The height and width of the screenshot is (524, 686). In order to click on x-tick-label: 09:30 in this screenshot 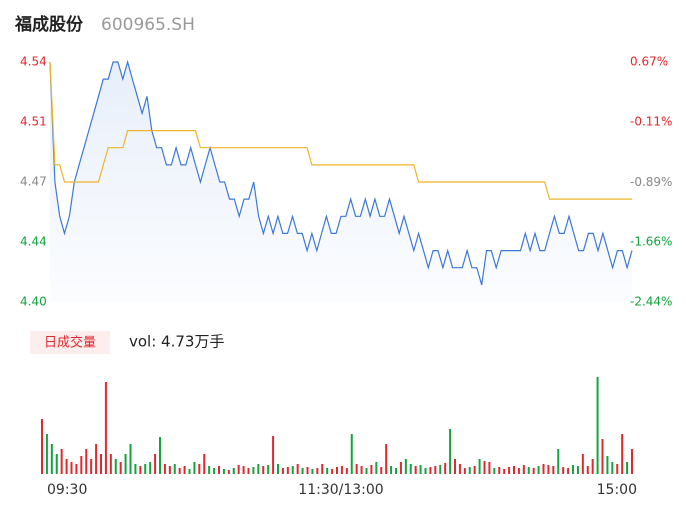, I will do `click(67, 490)`.